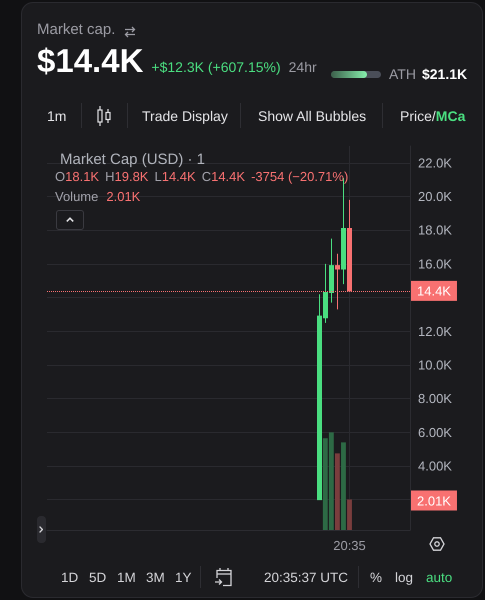 This screenshot has width=485, height=600. What do you see at coordinates (312, 116) in the screenshot?
I see `text: Show All Bubbles` at bounding box center [312, 116].